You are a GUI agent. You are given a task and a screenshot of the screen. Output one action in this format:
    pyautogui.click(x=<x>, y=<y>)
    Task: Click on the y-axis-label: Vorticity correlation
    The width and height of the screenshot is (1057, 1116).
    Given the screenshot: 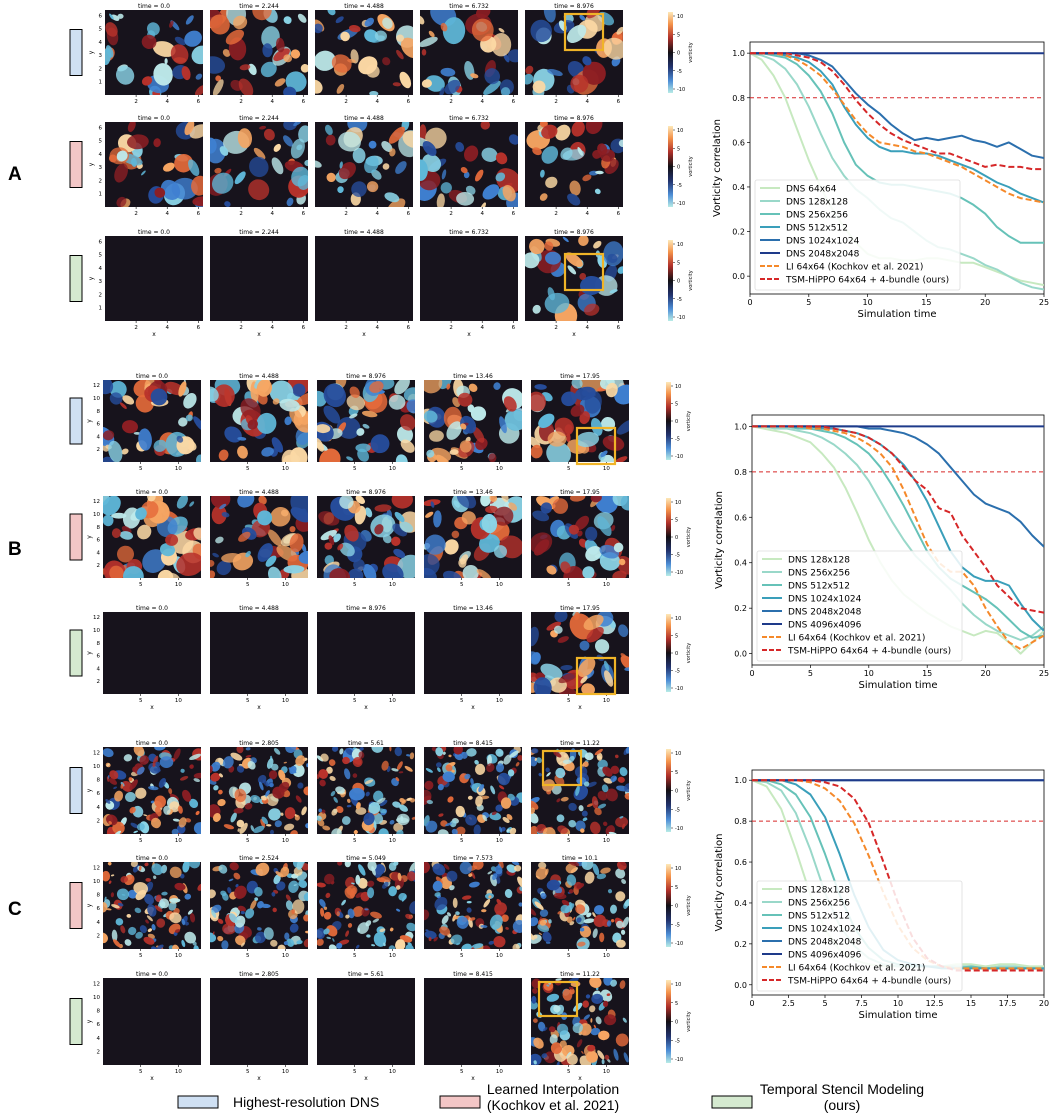 What is the action you would take?
    pyautogui.click(x=719, y=540)
    